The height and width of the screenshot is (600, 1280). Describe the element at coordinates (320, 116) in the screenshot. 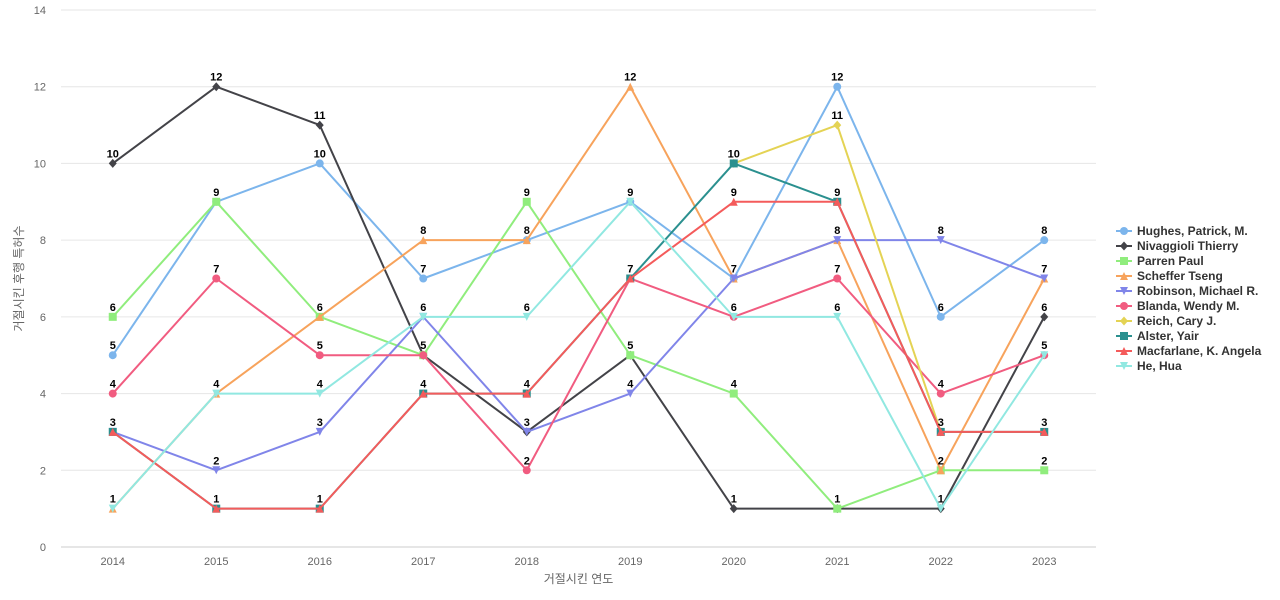

I see `data-label: 11` at that location.